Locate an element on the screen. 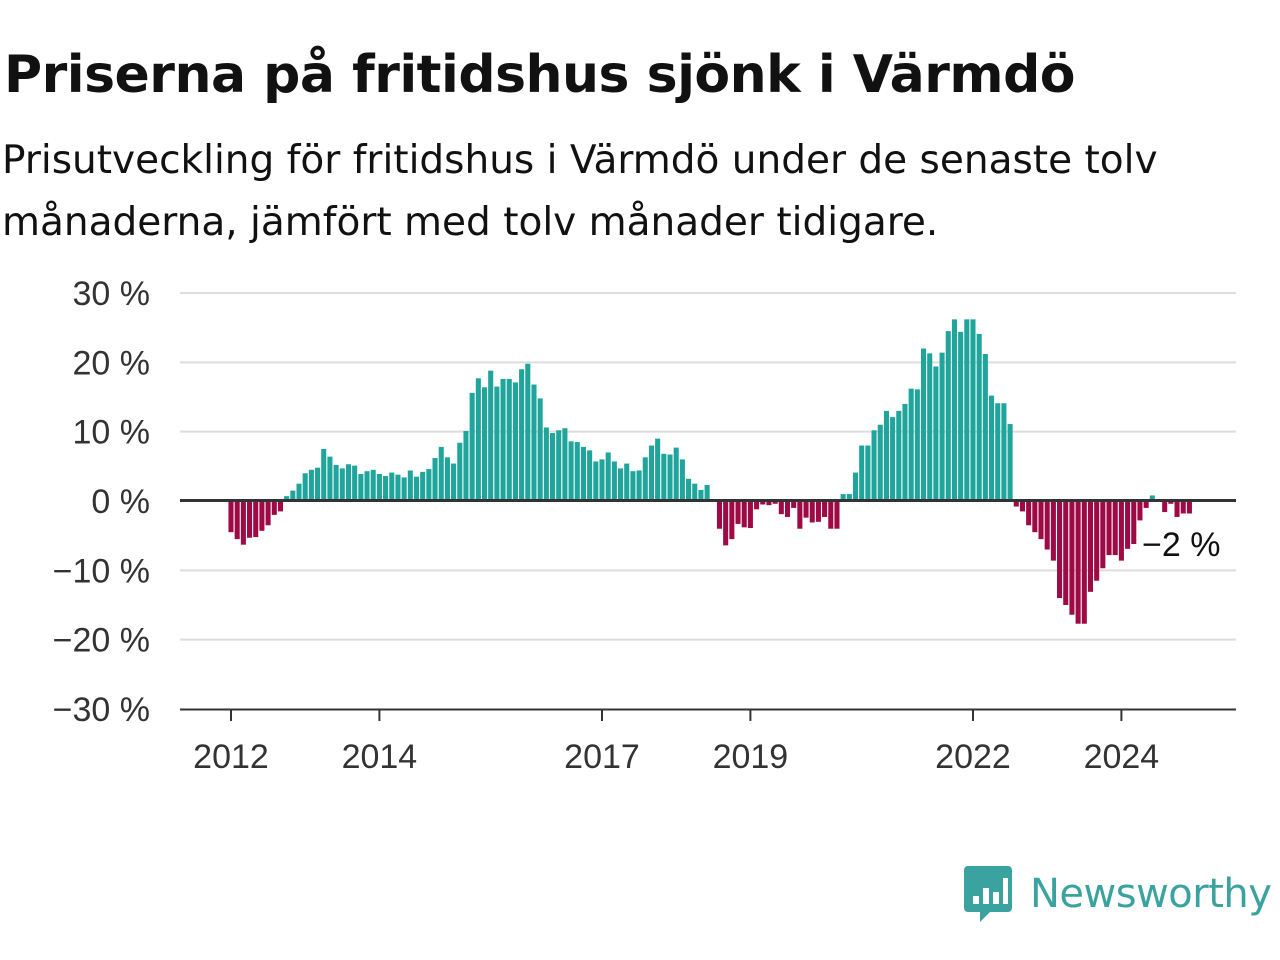 The image size is (1280, 960). x-tick-label: 2019 is located at coordinates (751, 757).